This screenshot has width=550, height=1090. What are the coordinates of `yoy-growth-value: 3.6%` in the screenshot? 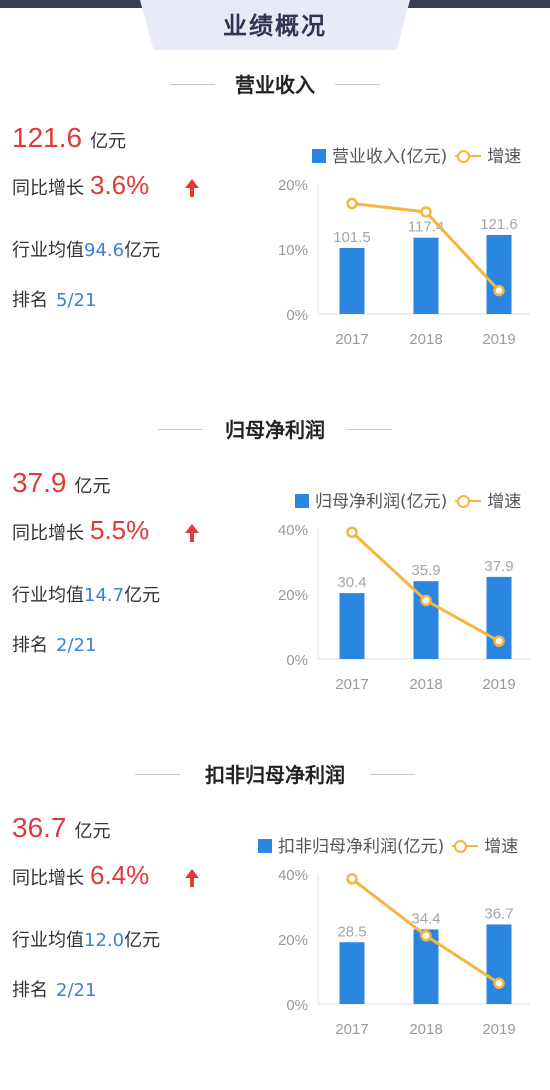 It's located at (120, 185).